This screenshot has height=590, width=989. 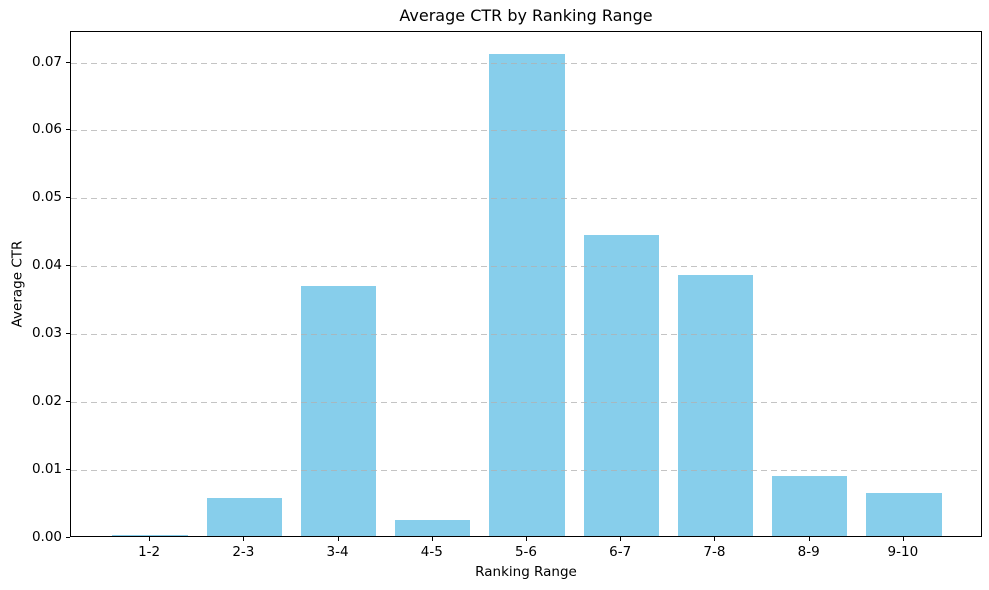 What do you see at coordinates (526, 572) in the screenshot?
I see `x-axis-label: Ranking Range` at bounding box center [526, 572].